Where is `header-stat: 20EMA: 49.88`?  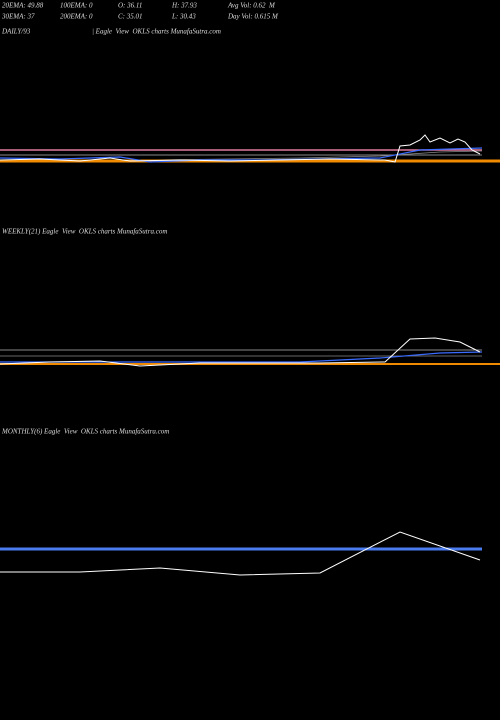
header-stat: 20EMA: 49.88 is located at coordinates (23, 6).